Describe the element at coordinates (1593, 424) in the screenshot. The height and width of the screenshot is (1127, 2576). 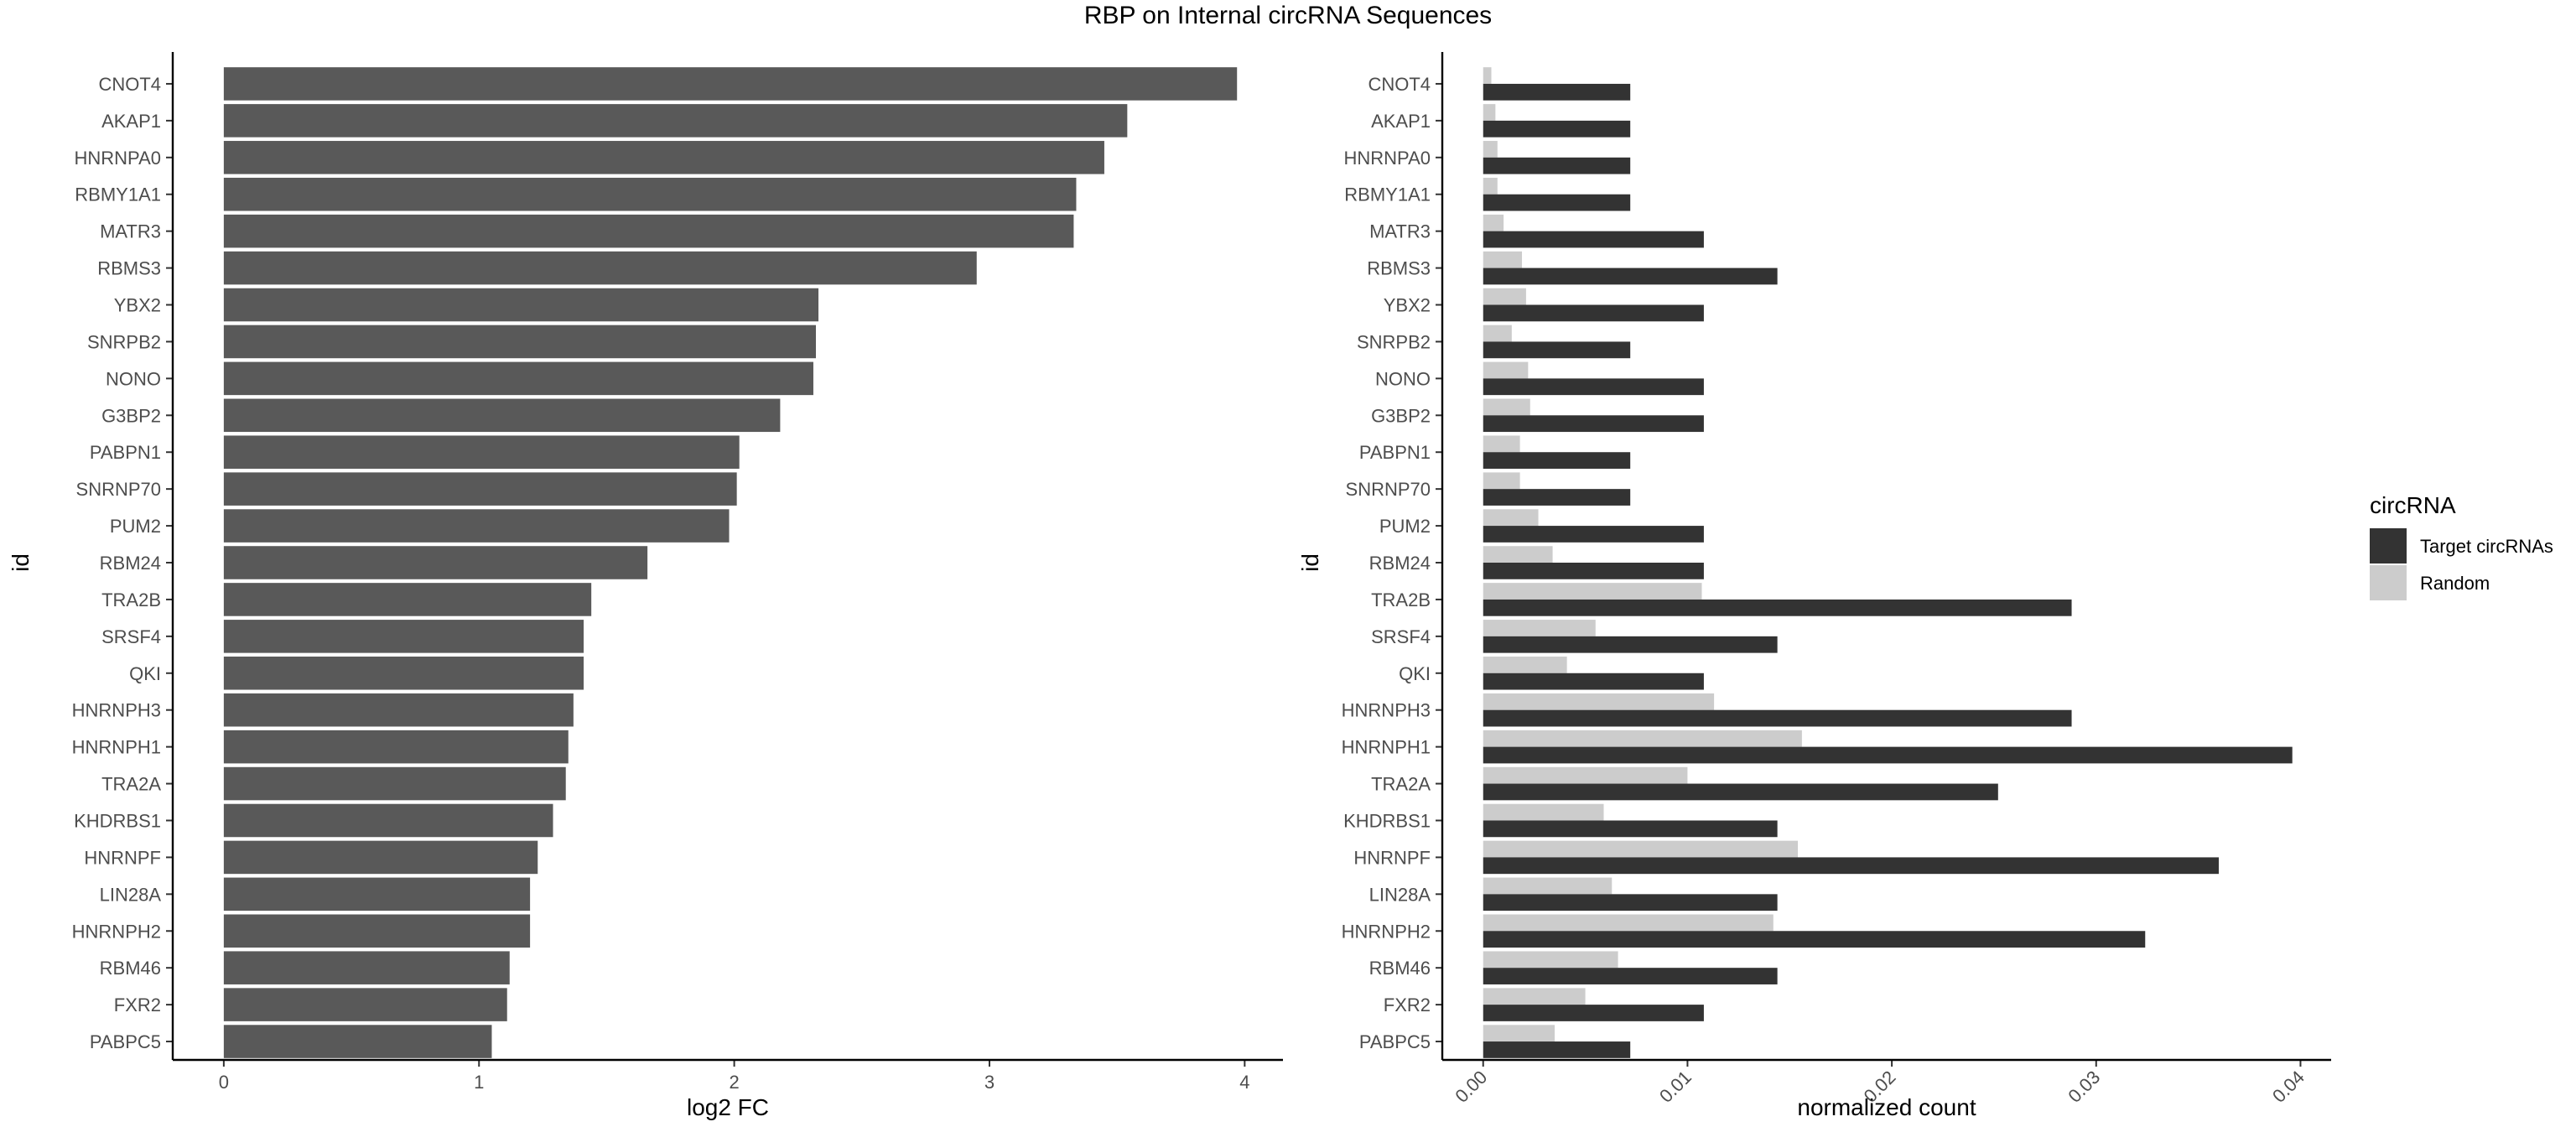
I see `bar-target-g3bp2` at that location.